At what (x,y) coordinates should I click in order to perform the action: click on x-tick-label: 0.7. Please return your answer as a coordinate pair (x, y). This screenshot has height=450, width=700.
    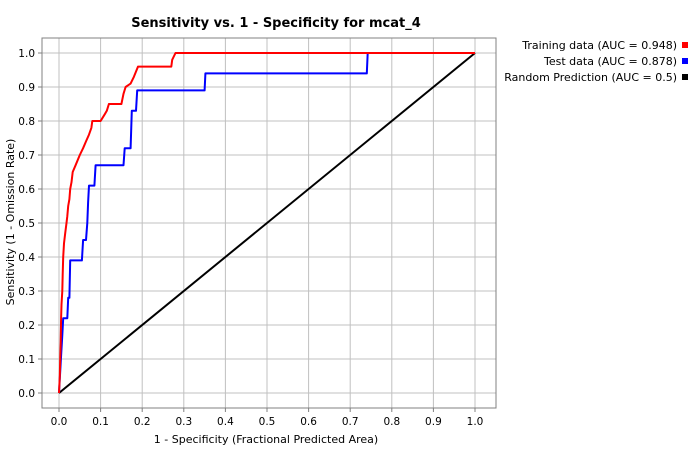
    Looking at the image, I should click on (350, 422).